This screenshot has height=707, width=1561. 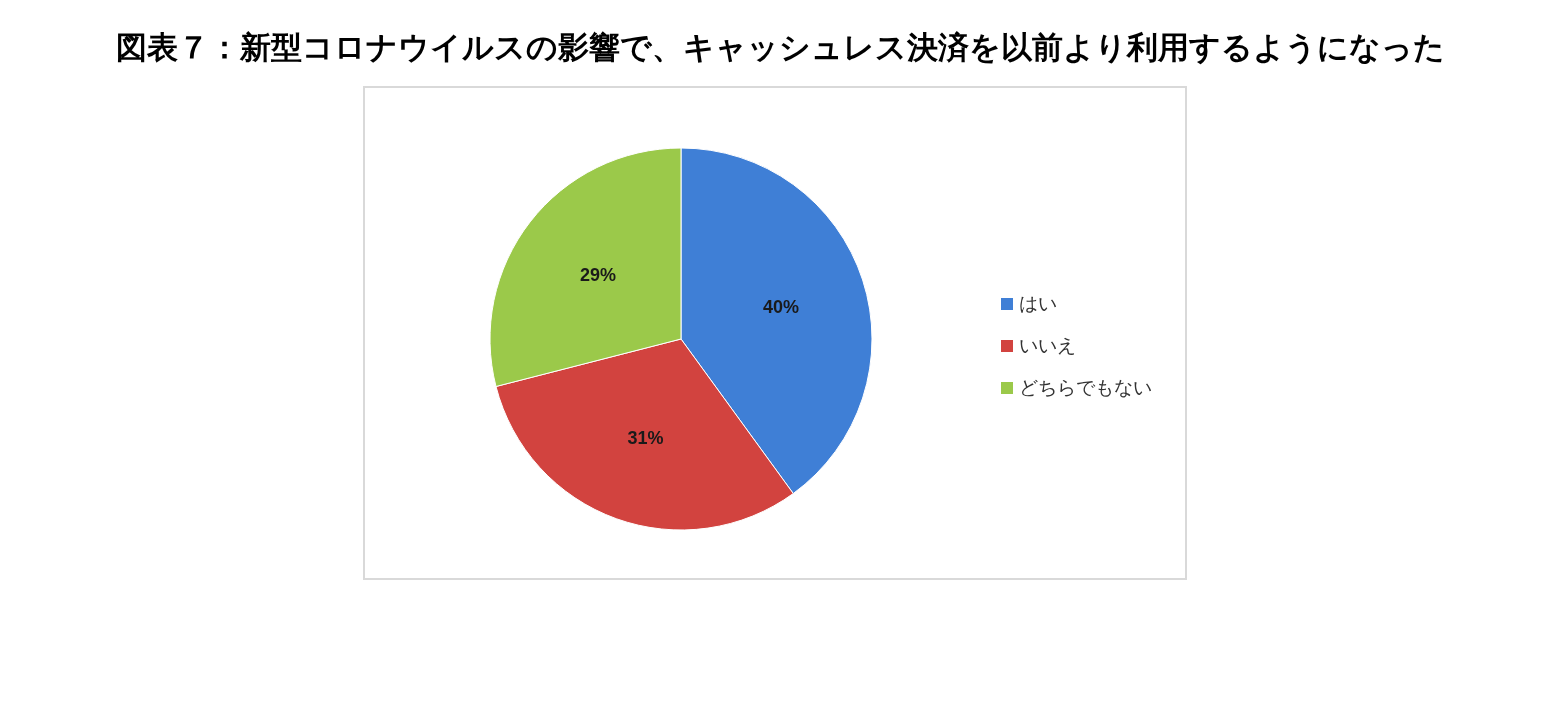 What do you see at coordinates (598, 274) in the screenshot?
I see `data-label: 29%` at bounding box center [598, 274].